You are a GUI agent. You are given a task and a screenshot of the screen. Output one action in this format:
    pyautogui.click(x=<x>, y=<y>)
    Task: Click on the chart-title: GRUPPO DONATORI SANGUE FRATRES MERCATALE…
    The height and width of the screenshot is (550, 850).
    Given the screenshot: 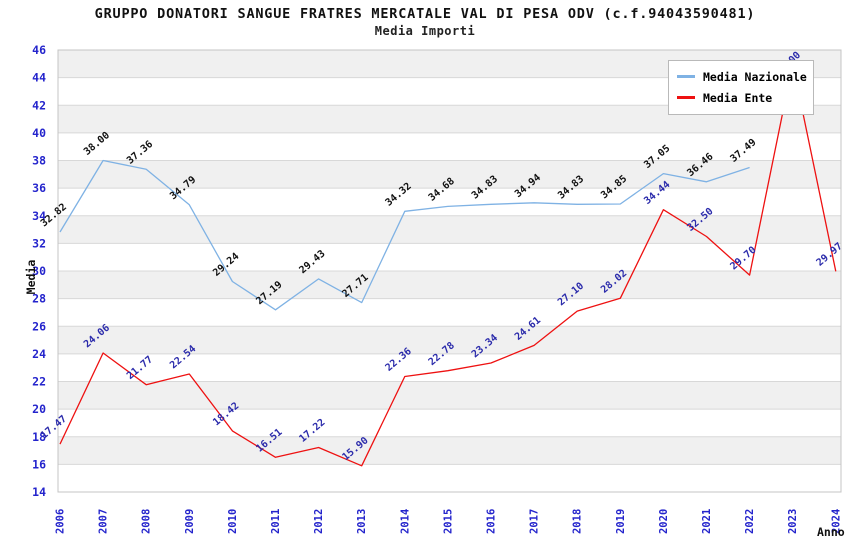 What is the action you would take?
    pyautogui.click(x=425, y=14)
    